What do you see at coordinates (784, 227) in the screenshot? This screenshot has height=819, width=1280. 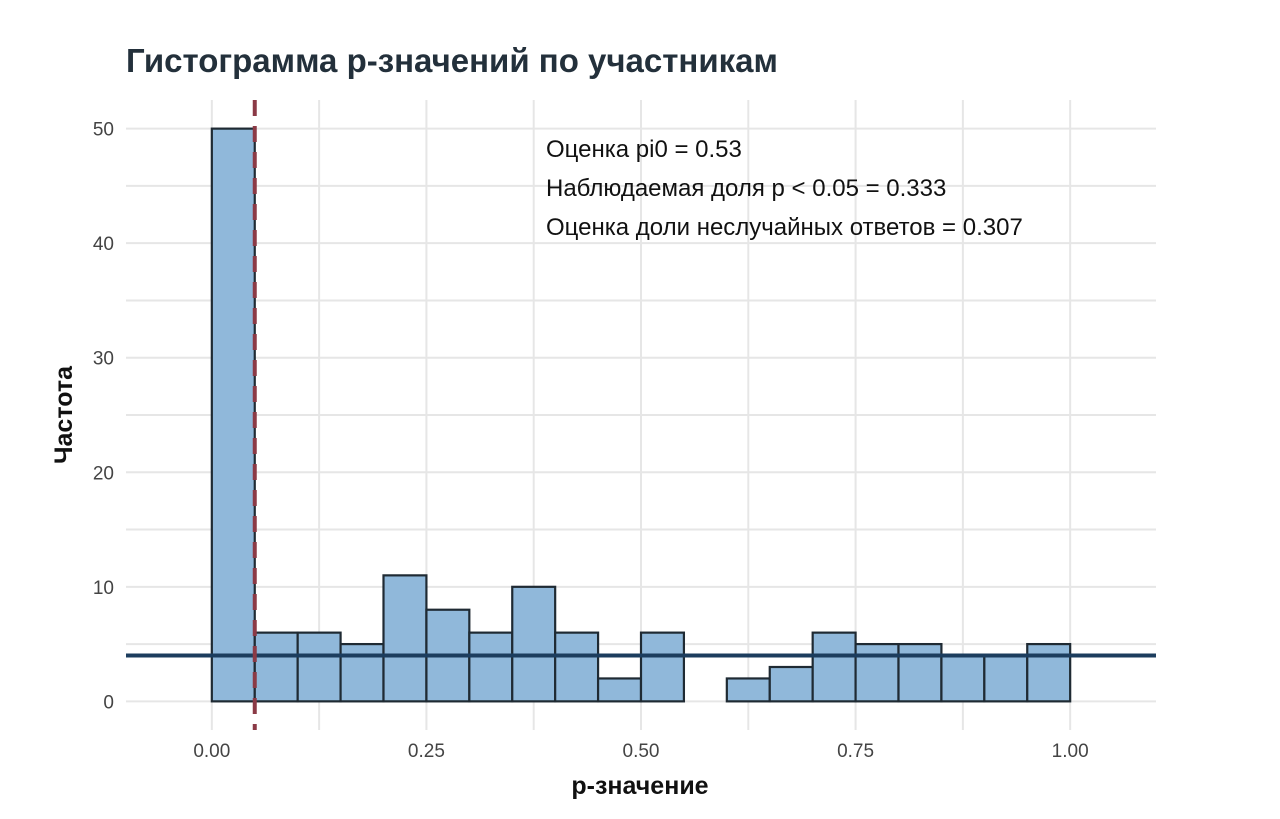 I see `annotation-line: Оценка доли неслучайных ответов = 0.307` at bounding box center [784, 227].